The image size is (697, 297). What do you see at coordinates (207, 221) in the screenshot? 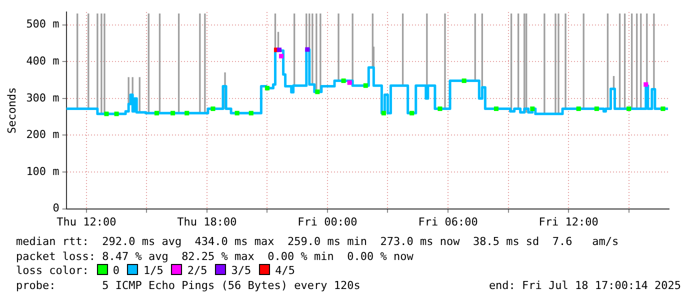
I see `x-tick-label: Thu 18:00` at bounding box center [207, 221].